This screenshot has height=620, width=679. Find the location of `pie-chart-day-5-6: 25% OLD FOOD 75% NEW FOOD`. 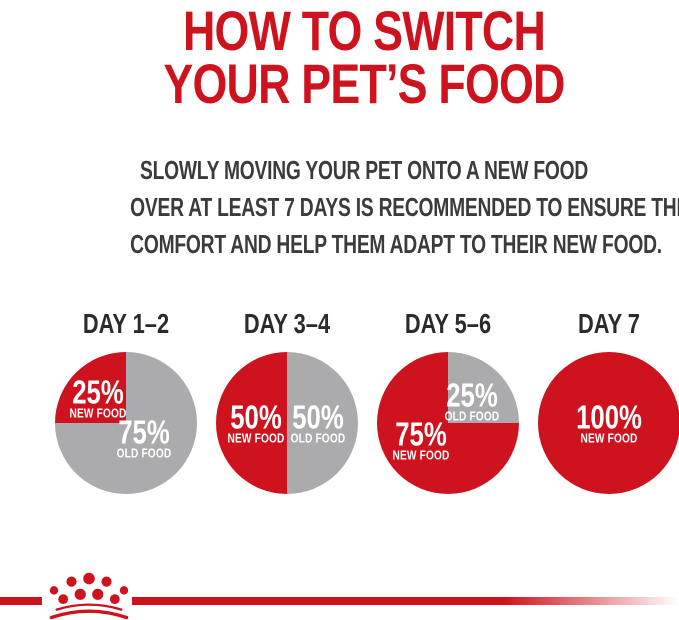

pie-chart-day-5-6: 25% OLD FOOD 75% NEW FOOD is located at coordinates (448, 423).